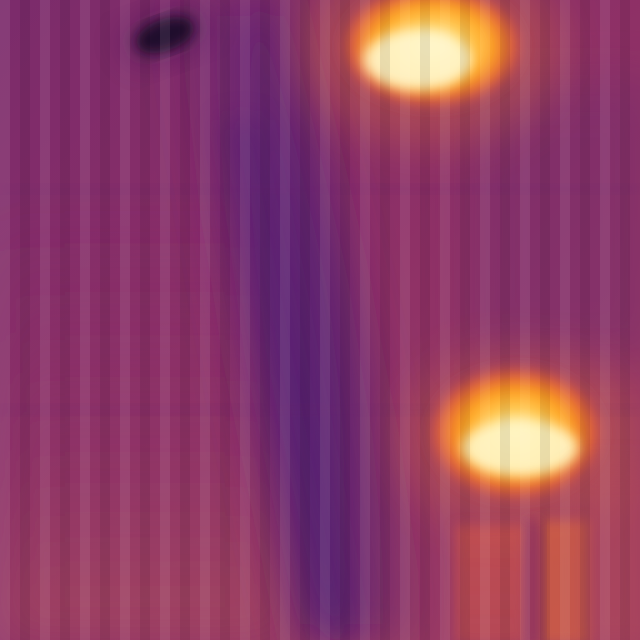 The height and width of the screenshot is (640, 640). I want to click on cool-gap-column, so click(534, 580).